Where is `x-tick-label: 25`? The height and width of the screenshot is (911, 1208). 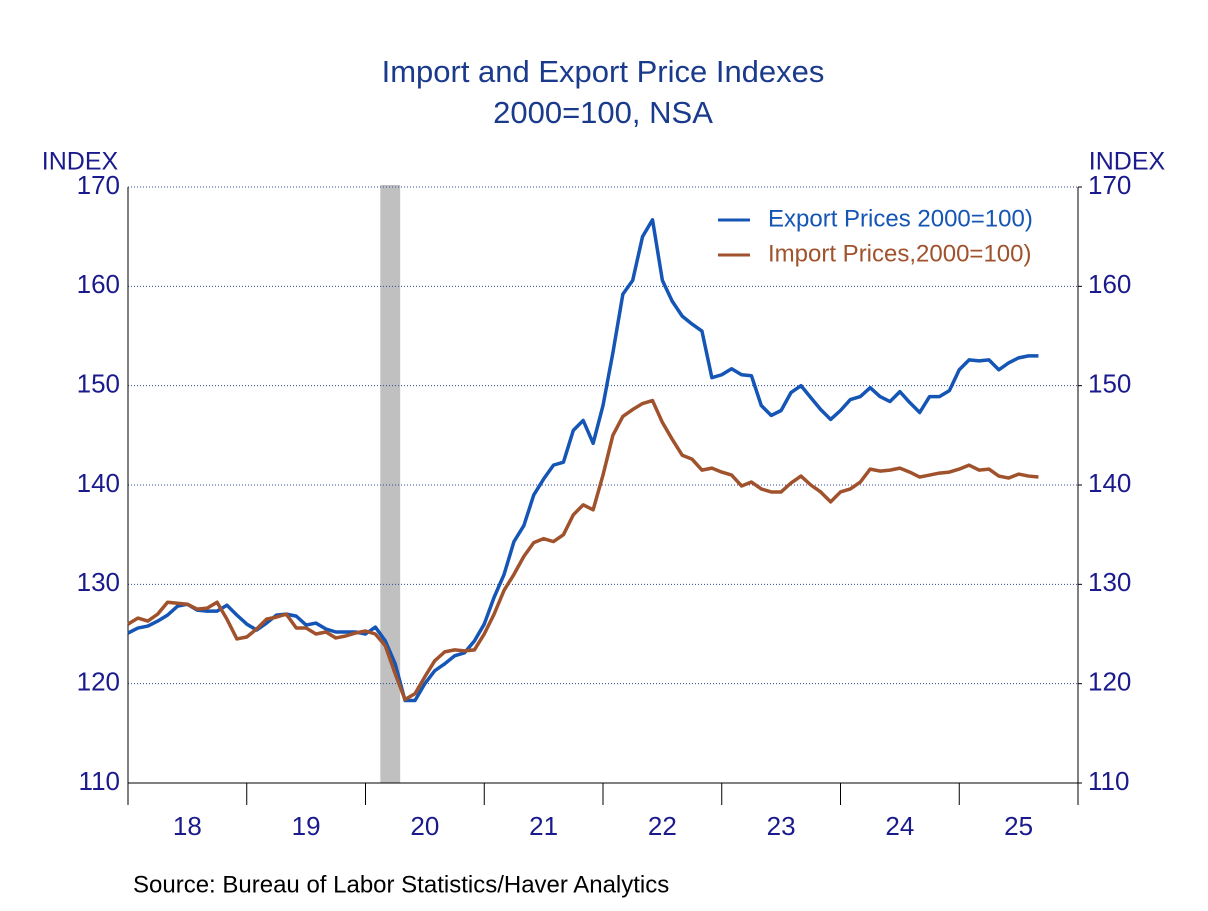 x-tick-label: 25 is located at coordinates (1018, 826).